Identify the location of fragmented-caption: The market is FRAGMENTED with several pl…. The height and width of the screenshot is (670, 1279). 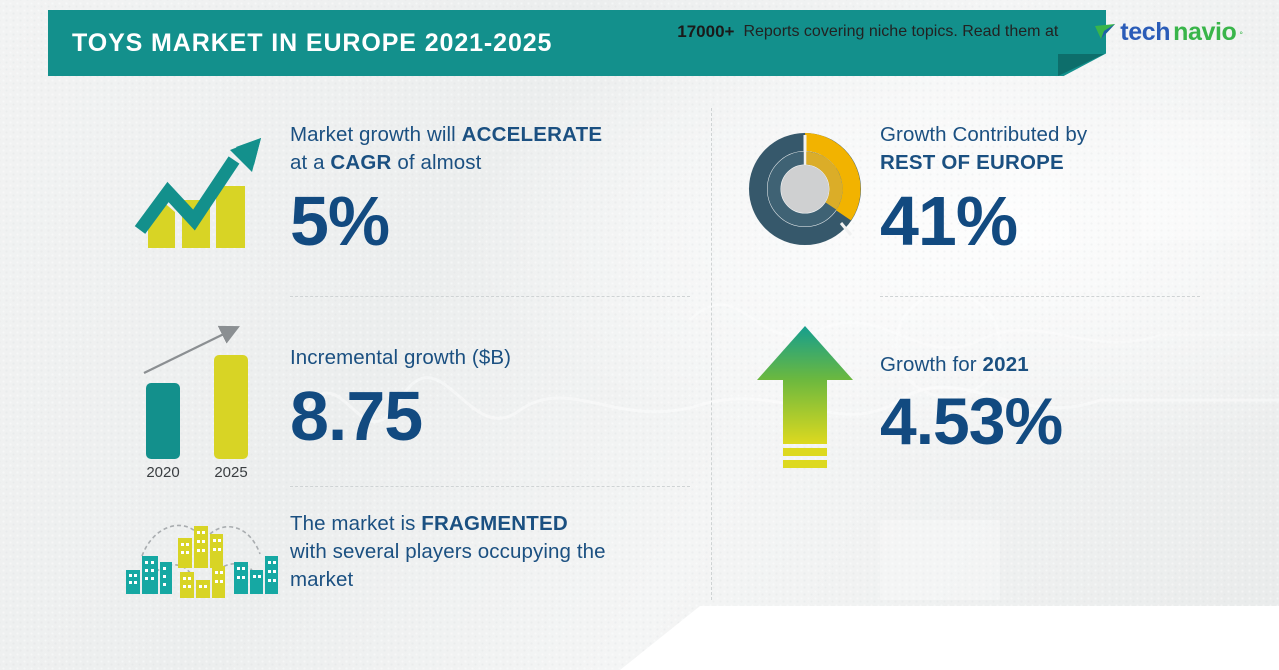
(490, 552).